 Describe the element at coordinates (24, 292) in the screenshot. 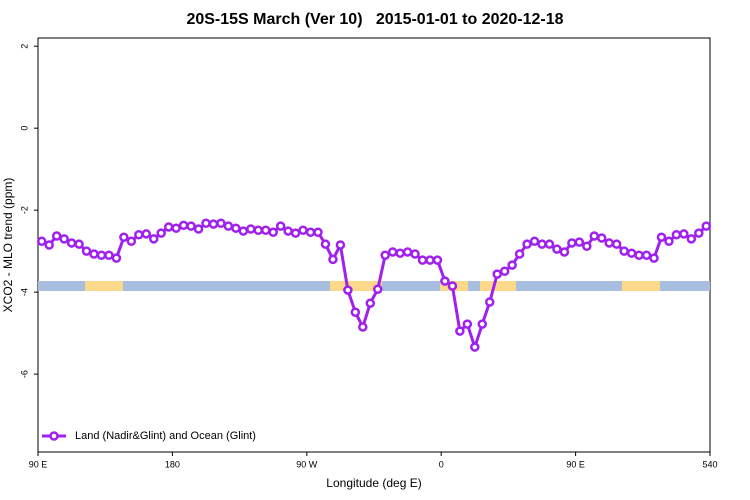

I see `y-tick-label: -4` at that location.